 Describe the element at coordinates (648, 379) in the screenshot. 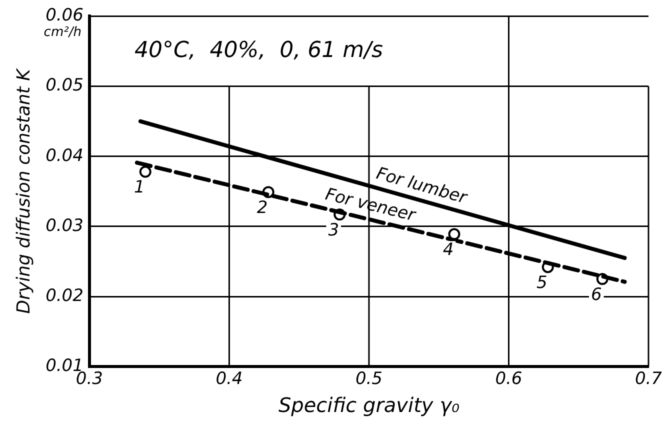

I see `x-tick-label: 0.7` at that location.